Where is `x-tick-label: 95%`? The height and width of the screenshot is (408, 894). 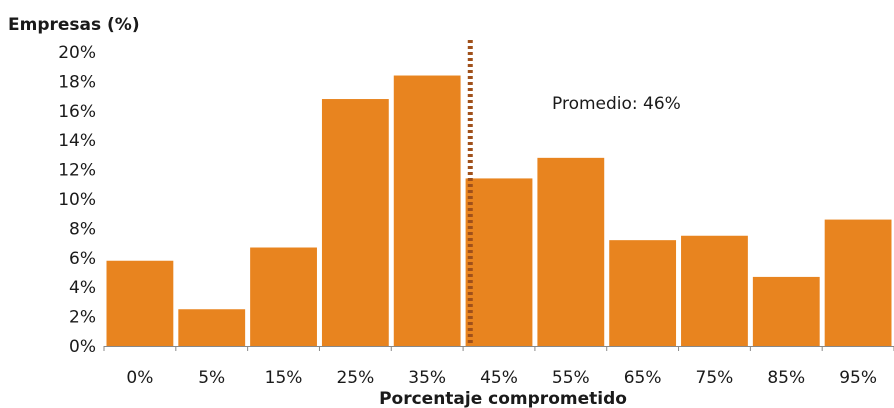
x-tick-label: 95% is located at coordinates (858, 378).